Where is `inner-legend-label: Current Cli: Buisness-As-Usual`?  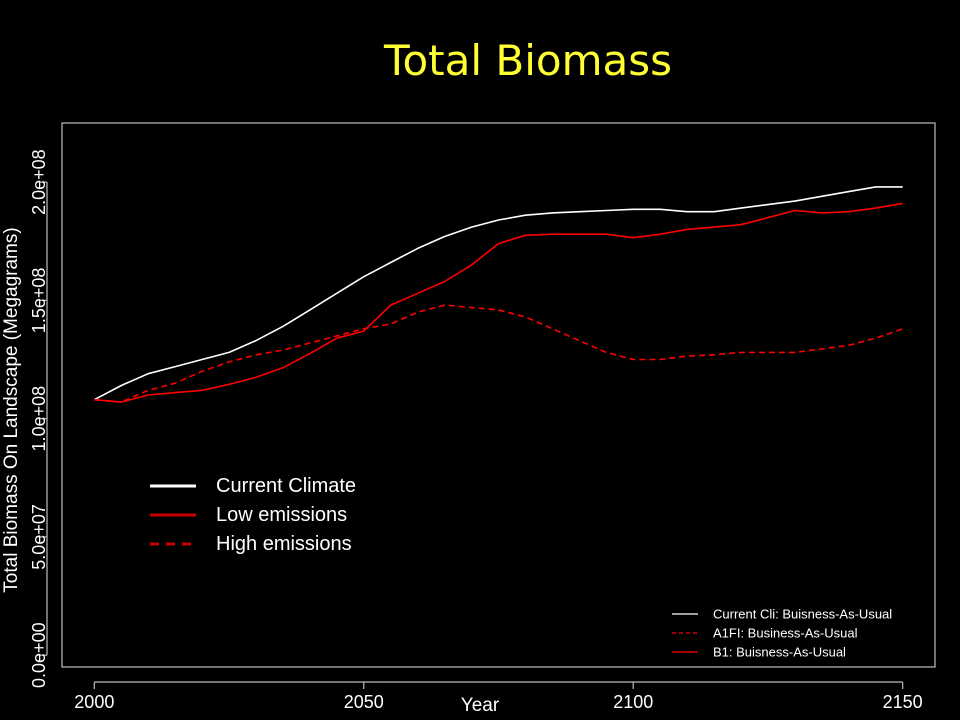 inner-legend-label: Current Cli: Buisness-As-Usual is located at coordinates (802, 614).